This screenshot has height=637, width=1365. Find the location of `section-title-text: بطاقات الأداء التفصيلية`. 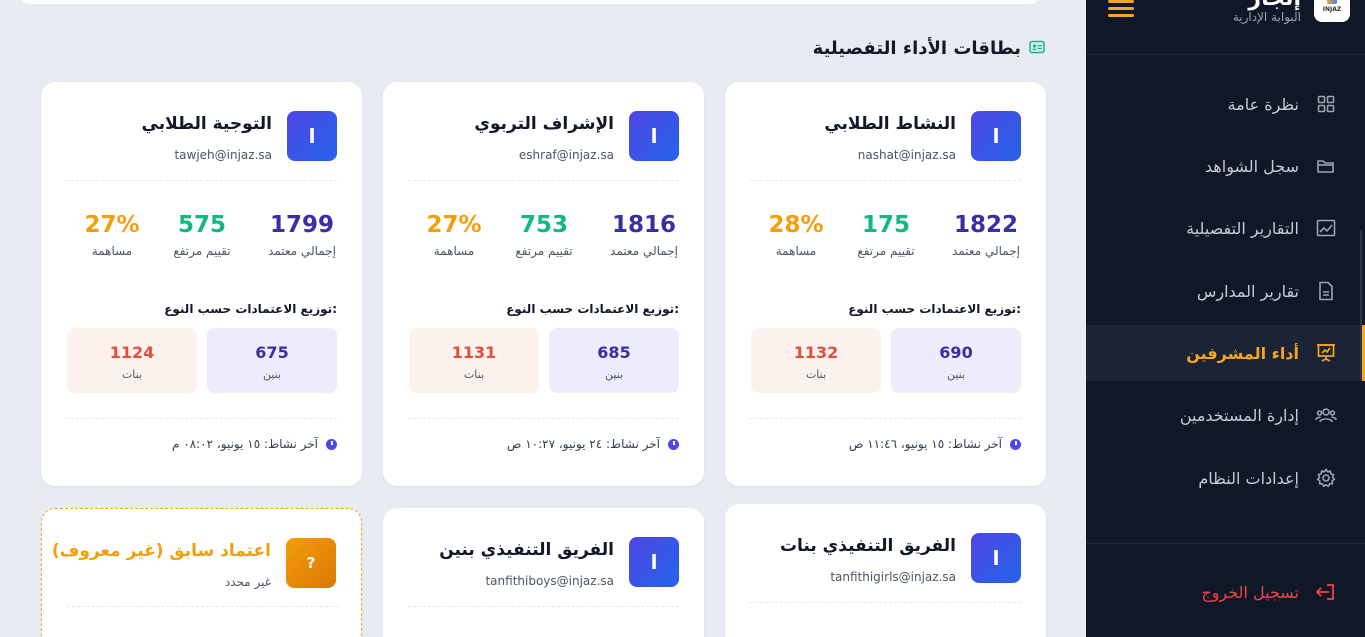

section-title-text: بطاقات الأداء التفصيلية is located at coordinates (916, 48).